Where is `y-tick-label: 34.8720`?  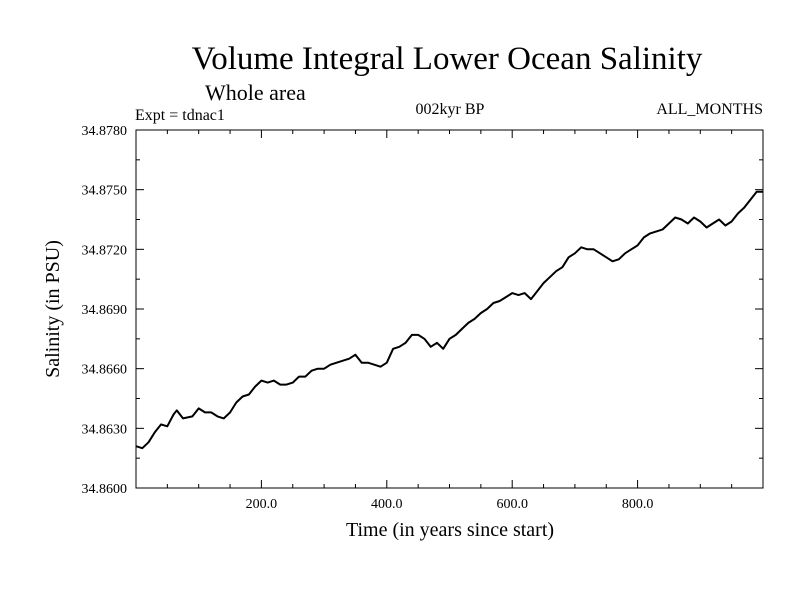 y-tick-label: 34.8720 is located at coordinates (105, 250).